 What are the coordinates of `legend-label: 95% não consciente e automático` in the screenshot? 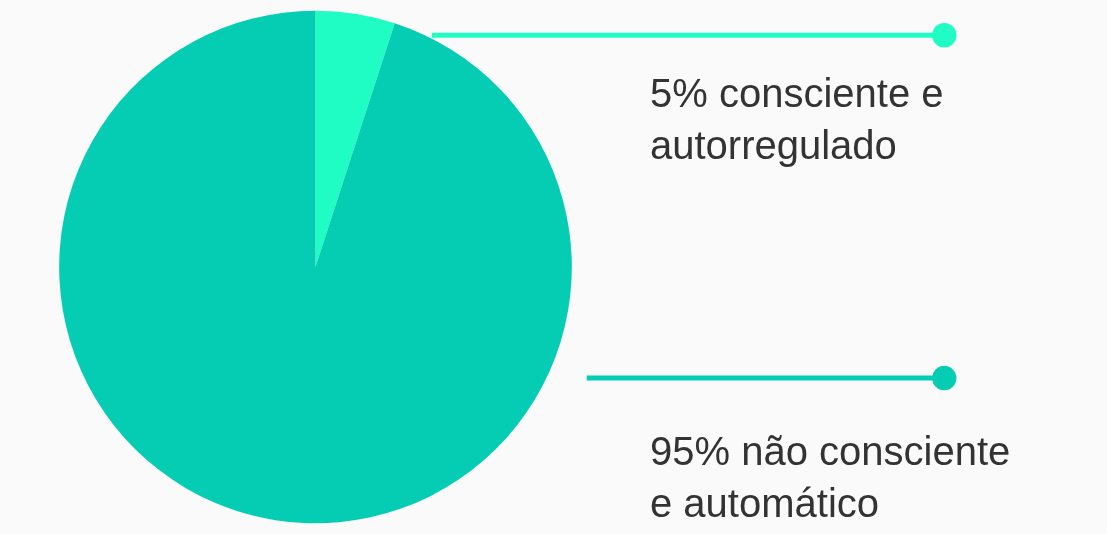 It's located at (830, 477).